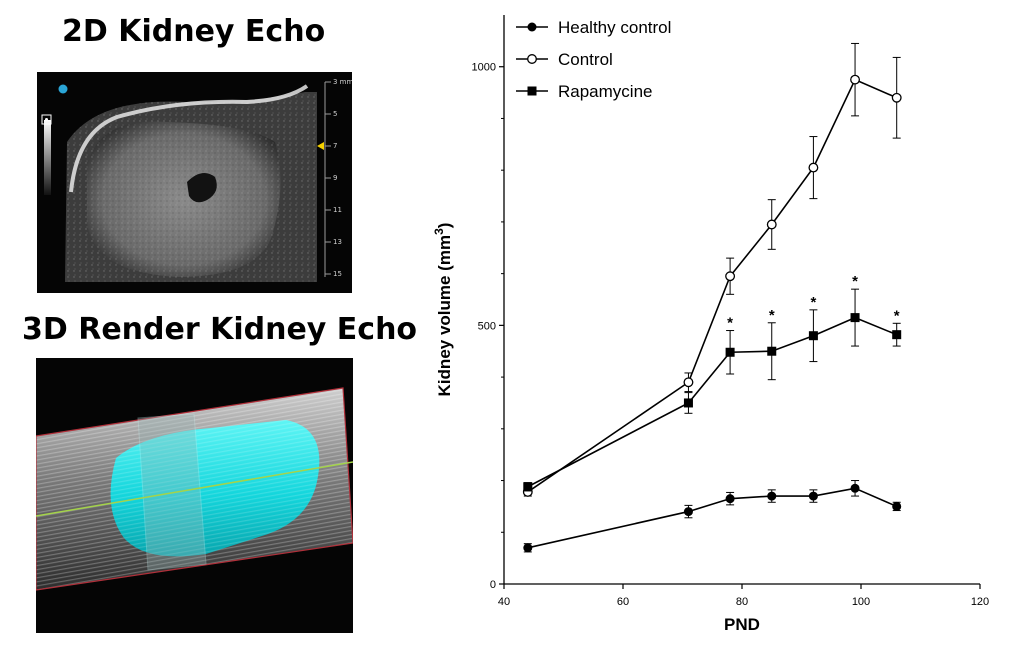  What do you see at coordinates (444, 226) in the screenshot?
I see `y-axis-title-close: )` at bounding box center [444, 226].